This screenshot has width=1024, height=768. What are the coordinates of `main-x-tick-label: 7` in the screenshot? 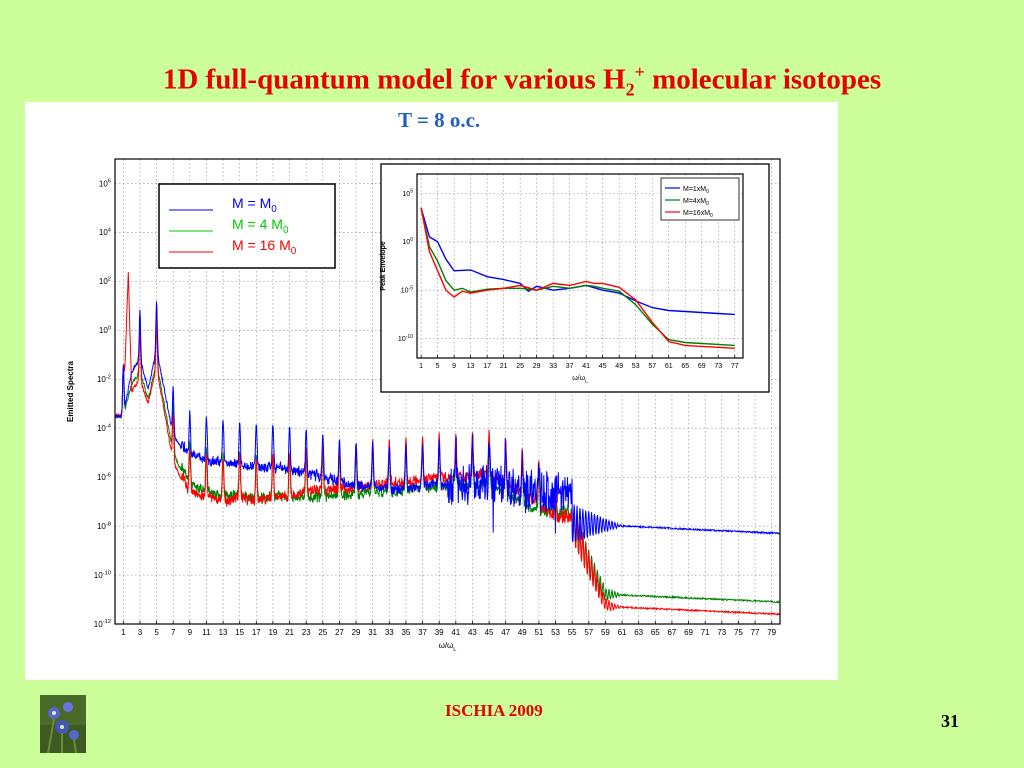 It's located at (173, 632).